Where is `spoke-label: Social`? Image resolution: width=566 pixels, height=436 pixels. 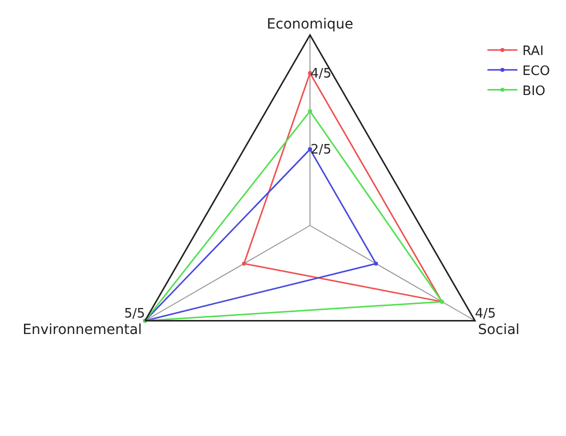
spoke-label: Social is located at coordinates (499, 330).